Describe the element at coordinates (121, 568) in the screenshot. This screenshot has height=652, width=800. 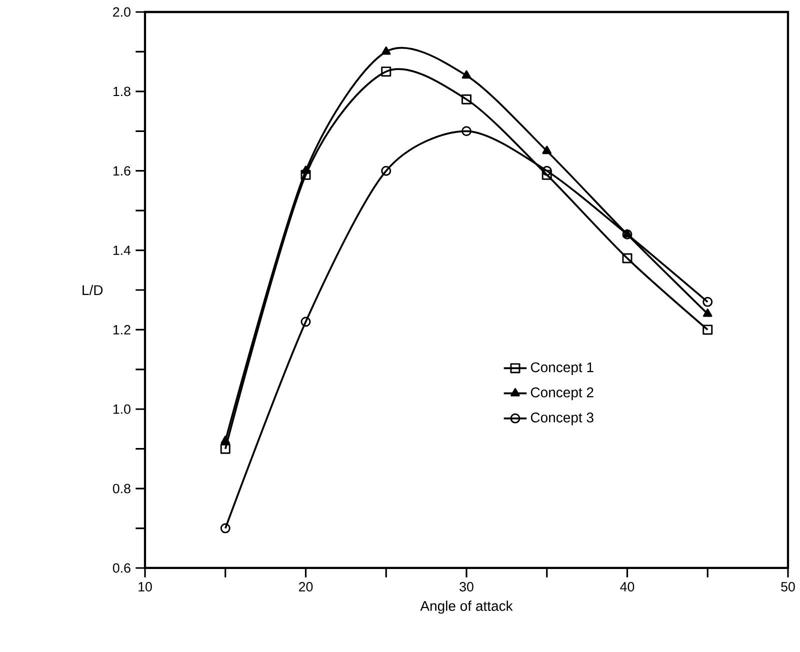
I see `y-tick-label: 0.6` at that location.